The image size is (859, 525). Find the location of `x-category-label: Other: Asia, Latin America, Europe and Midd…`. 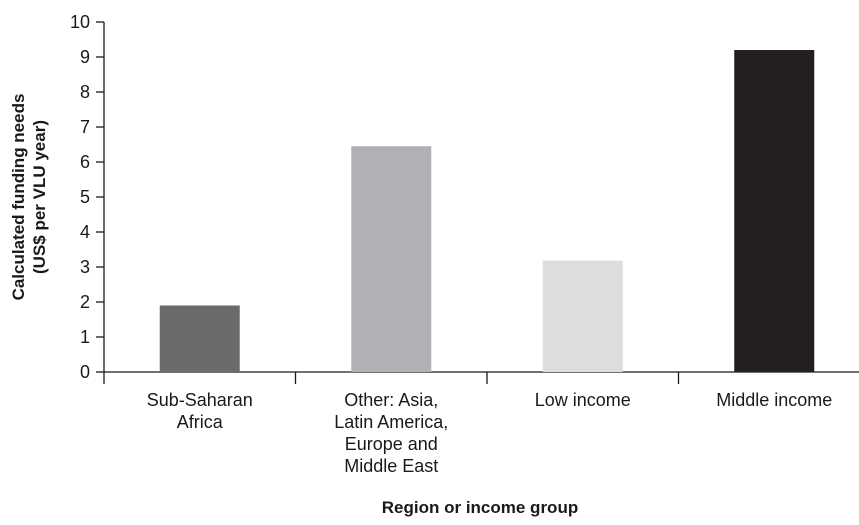

x-category-label: Other: Asia, Latin America, Europe and Midd… is located at coordinates (391, 433).